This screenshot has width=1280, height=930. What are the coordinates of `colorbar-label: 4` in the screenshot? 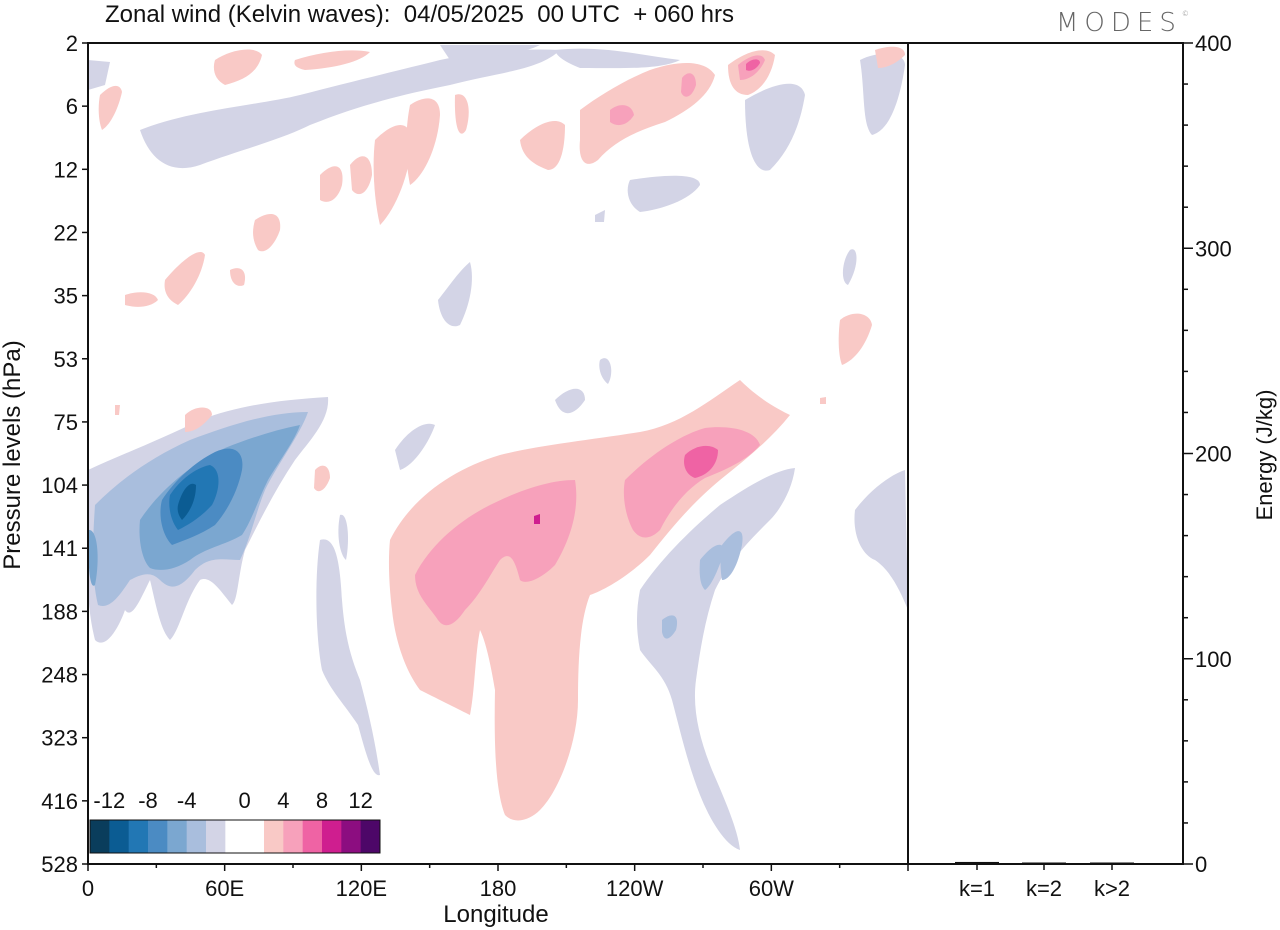 It's located at (283, 800).